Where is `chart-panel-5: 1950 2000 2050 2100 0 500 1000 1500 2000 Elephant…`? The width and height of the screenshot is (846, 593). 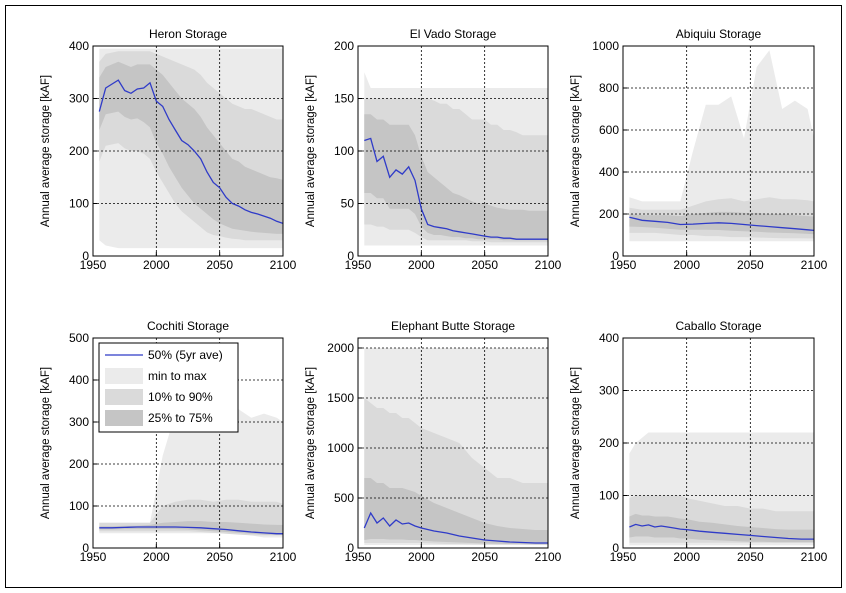
chart-panel-5: 1950 2000 2050 2100 0 500 1000 1500 2000 Elephant… is located at coordinates (433, 441).